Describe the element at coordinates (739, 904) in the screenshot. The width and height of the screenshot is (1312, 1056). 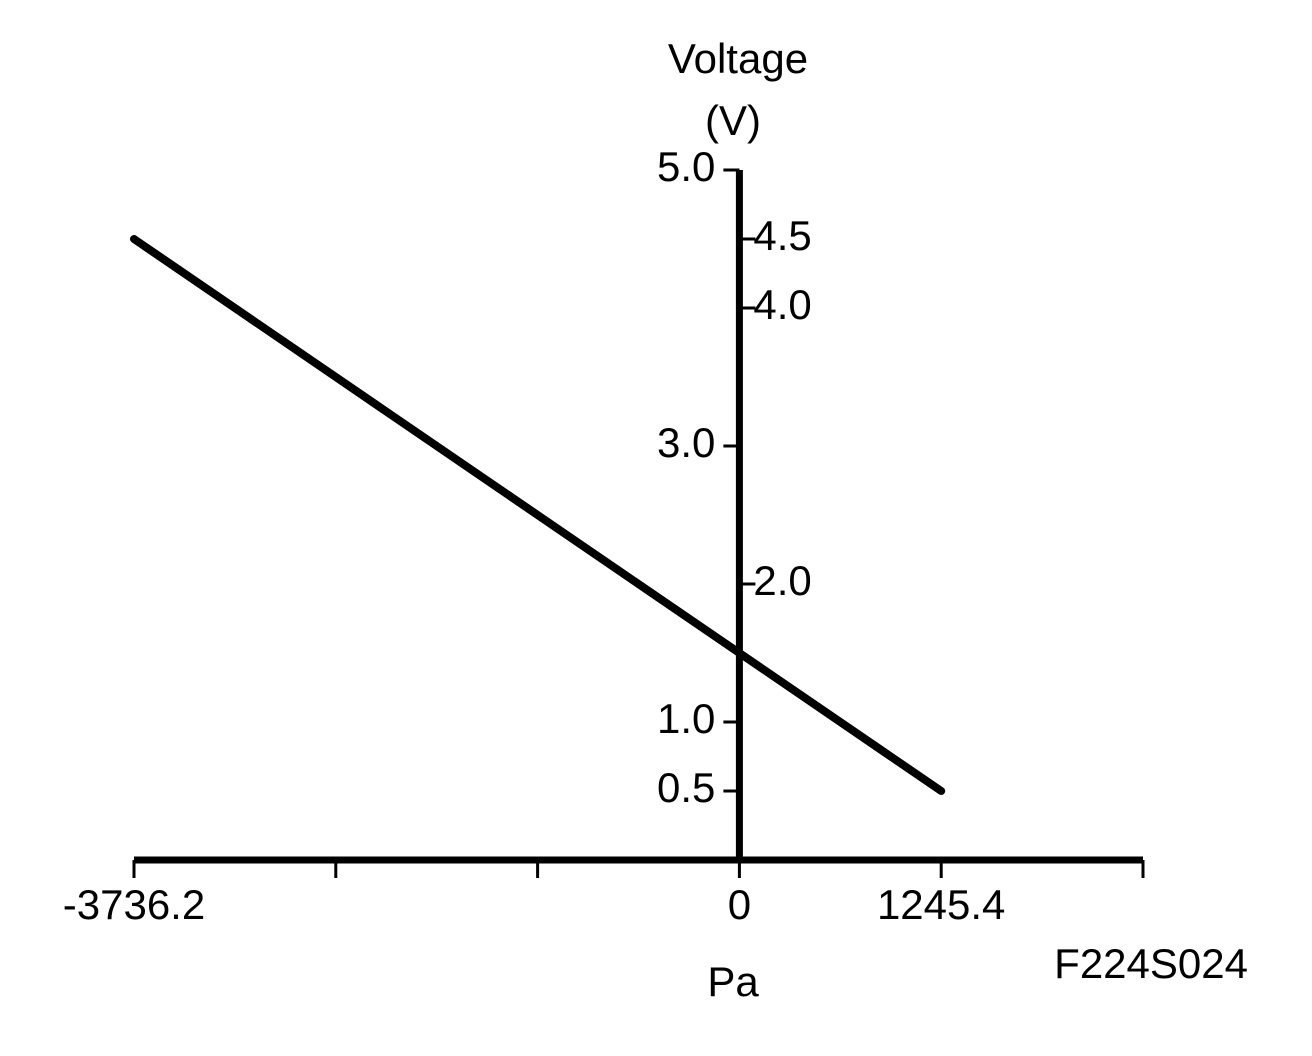
I see `x-tick-label: 0` at that location.